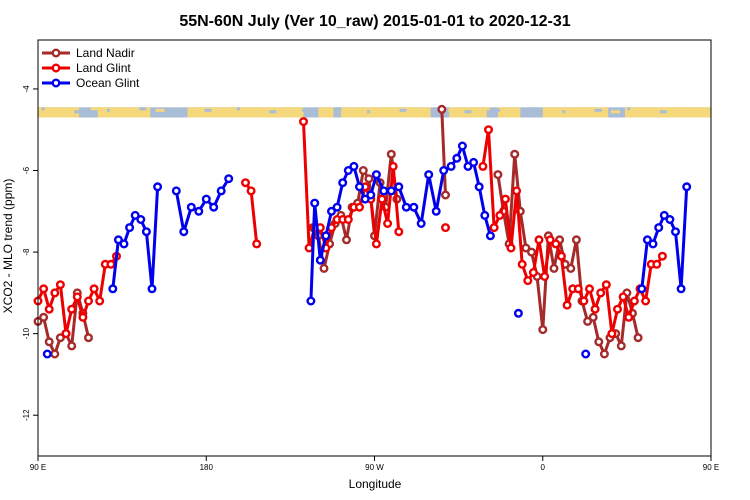 The height and width of the screenshot is (500, 750). I want to click on y-tick-label: -12, so click(26, 415).